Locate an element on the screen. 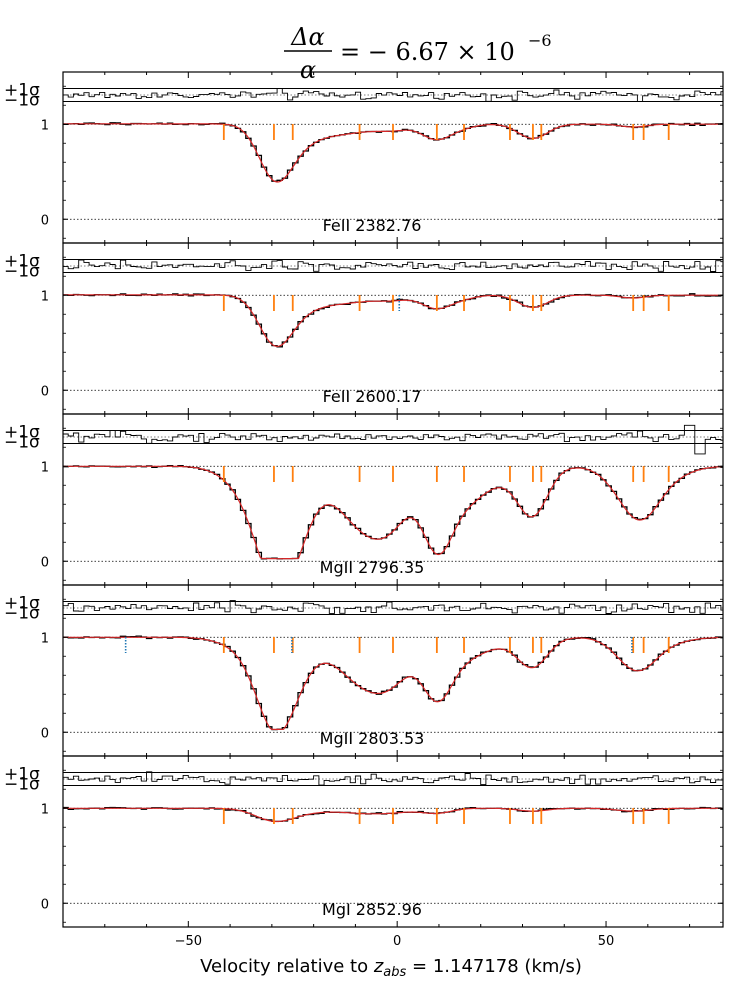 This screenshot has height=989, width=748. panel-label: FeII 2382.76 is located at coordinates (372, 225).